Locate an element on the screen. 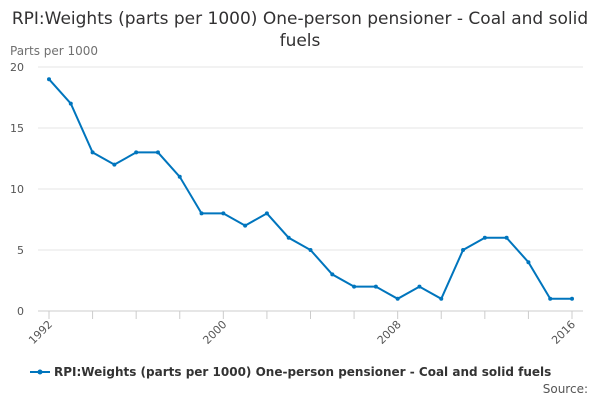 This screenshot has width=600, height=400. x-tick-label: 2008 is located at coordinates (389, 332).